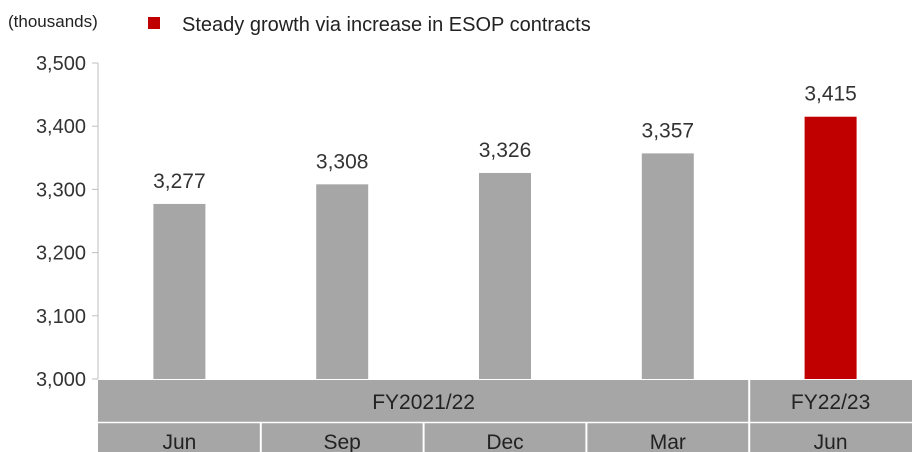  What do you see at coordinates (53, 21) in the screenshot?
I see `unit-label: (thousands)` at bounding box center [53, 21].